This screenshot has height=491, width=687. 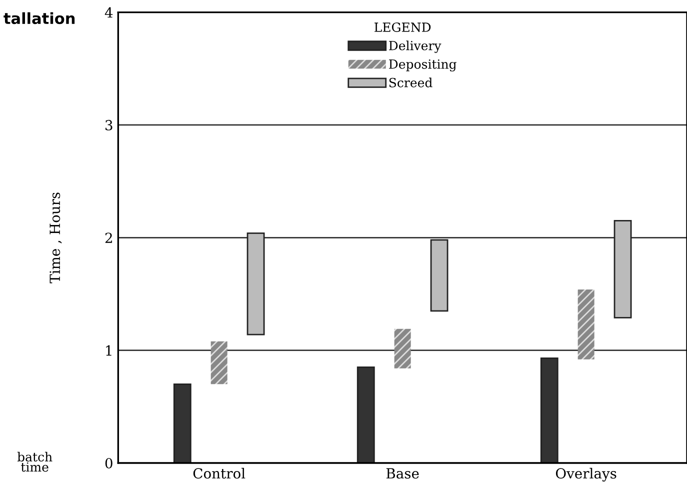 I want to click on y-tick-label: 0, so click(x=108, y=463).